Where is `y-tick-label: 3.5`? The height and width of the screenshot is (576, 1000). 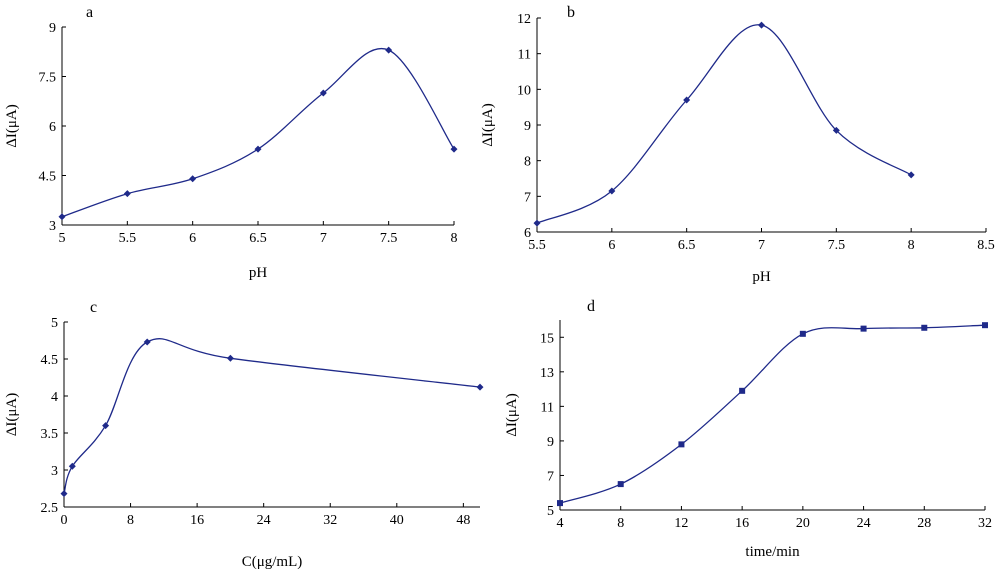
y-tick-label: 3.5 is located at coordinates (50, 434).